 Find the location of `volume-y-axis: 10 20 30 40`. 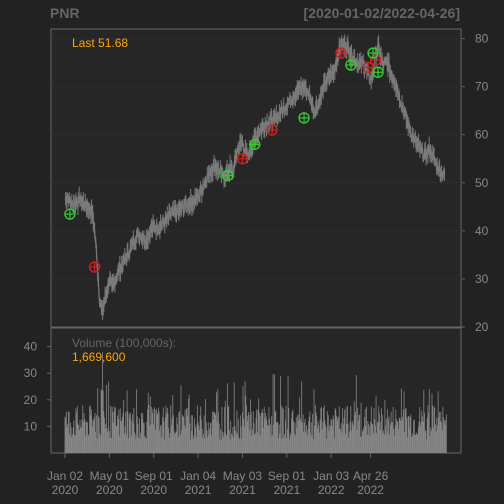

volume-y-axis: 10 20 30 40 is located at coordinates (37, 386).